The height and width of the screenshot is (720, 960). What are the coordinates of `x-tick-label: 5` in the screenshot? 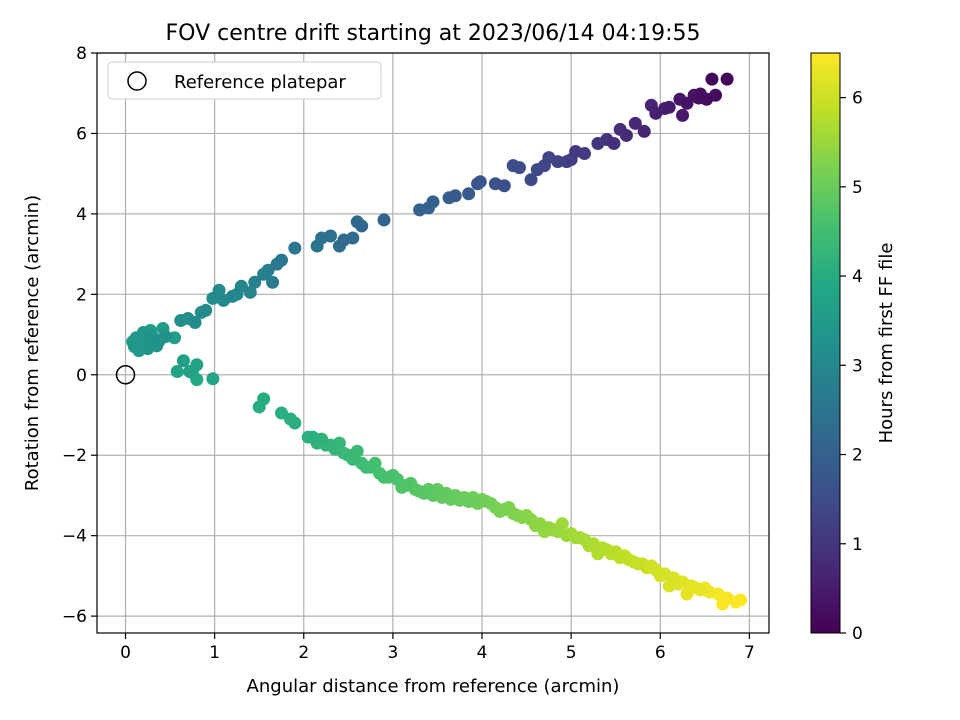 It's located at (571, 653).